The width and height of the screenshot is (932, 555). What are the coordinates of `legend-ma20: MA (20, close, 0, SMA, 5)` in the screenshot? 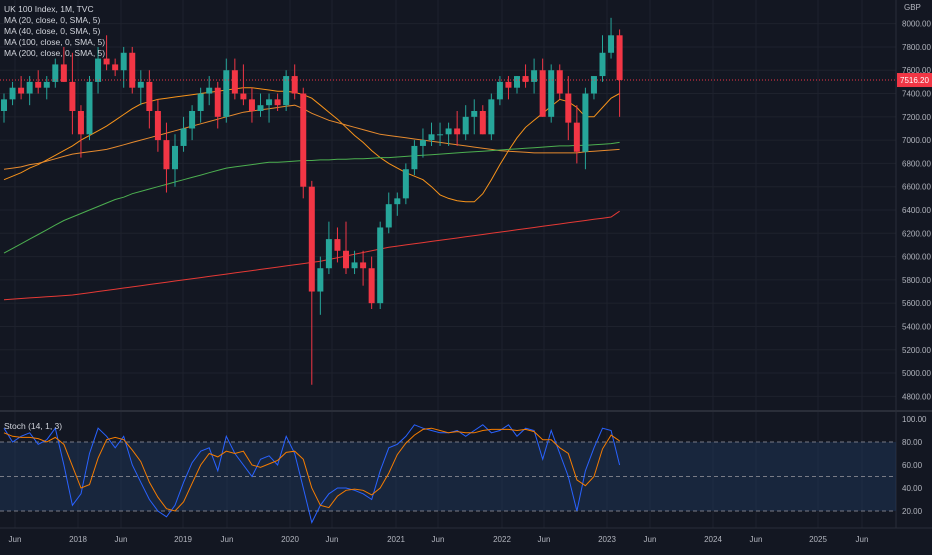 It's located at (52, 20).